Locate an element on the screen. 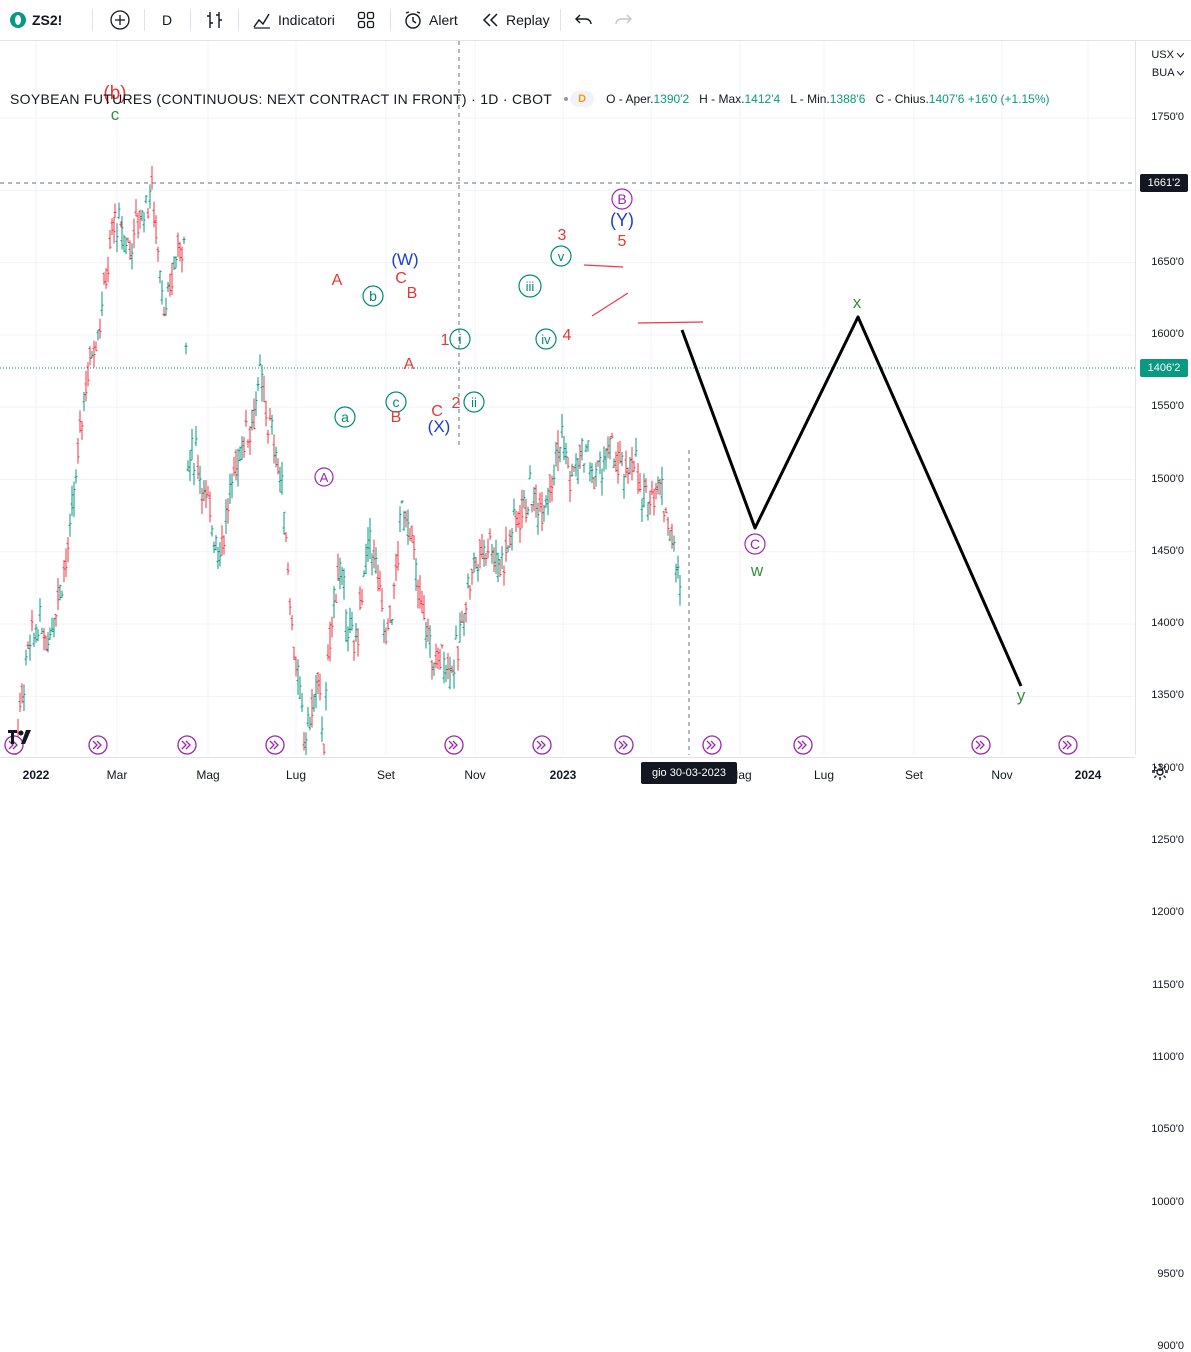  market-status-badge: D is located at coordinates (579, 99).